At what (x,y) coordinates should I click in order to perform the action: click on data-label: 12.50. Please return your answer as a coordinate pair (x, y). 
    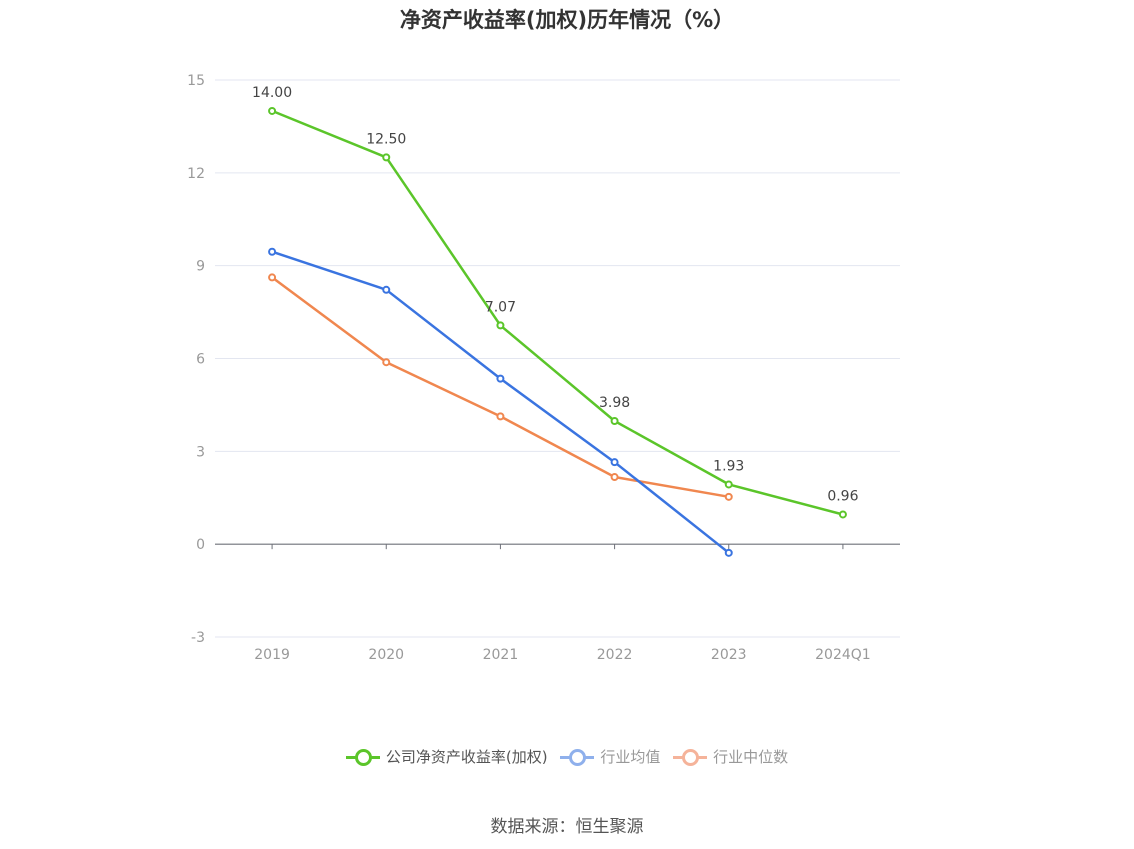
    Looking at the image, I should click on (386, 139).